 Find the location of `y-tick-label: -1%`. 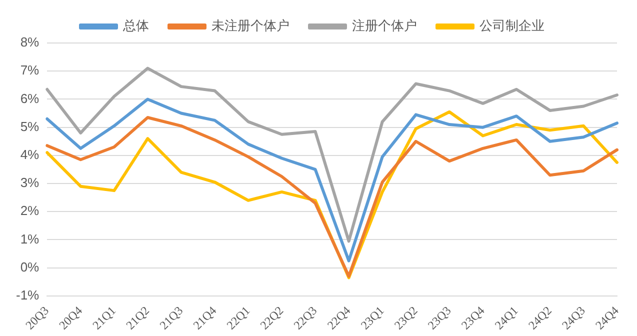

y-tick-label: -1% is located at coordinates (28, 295).